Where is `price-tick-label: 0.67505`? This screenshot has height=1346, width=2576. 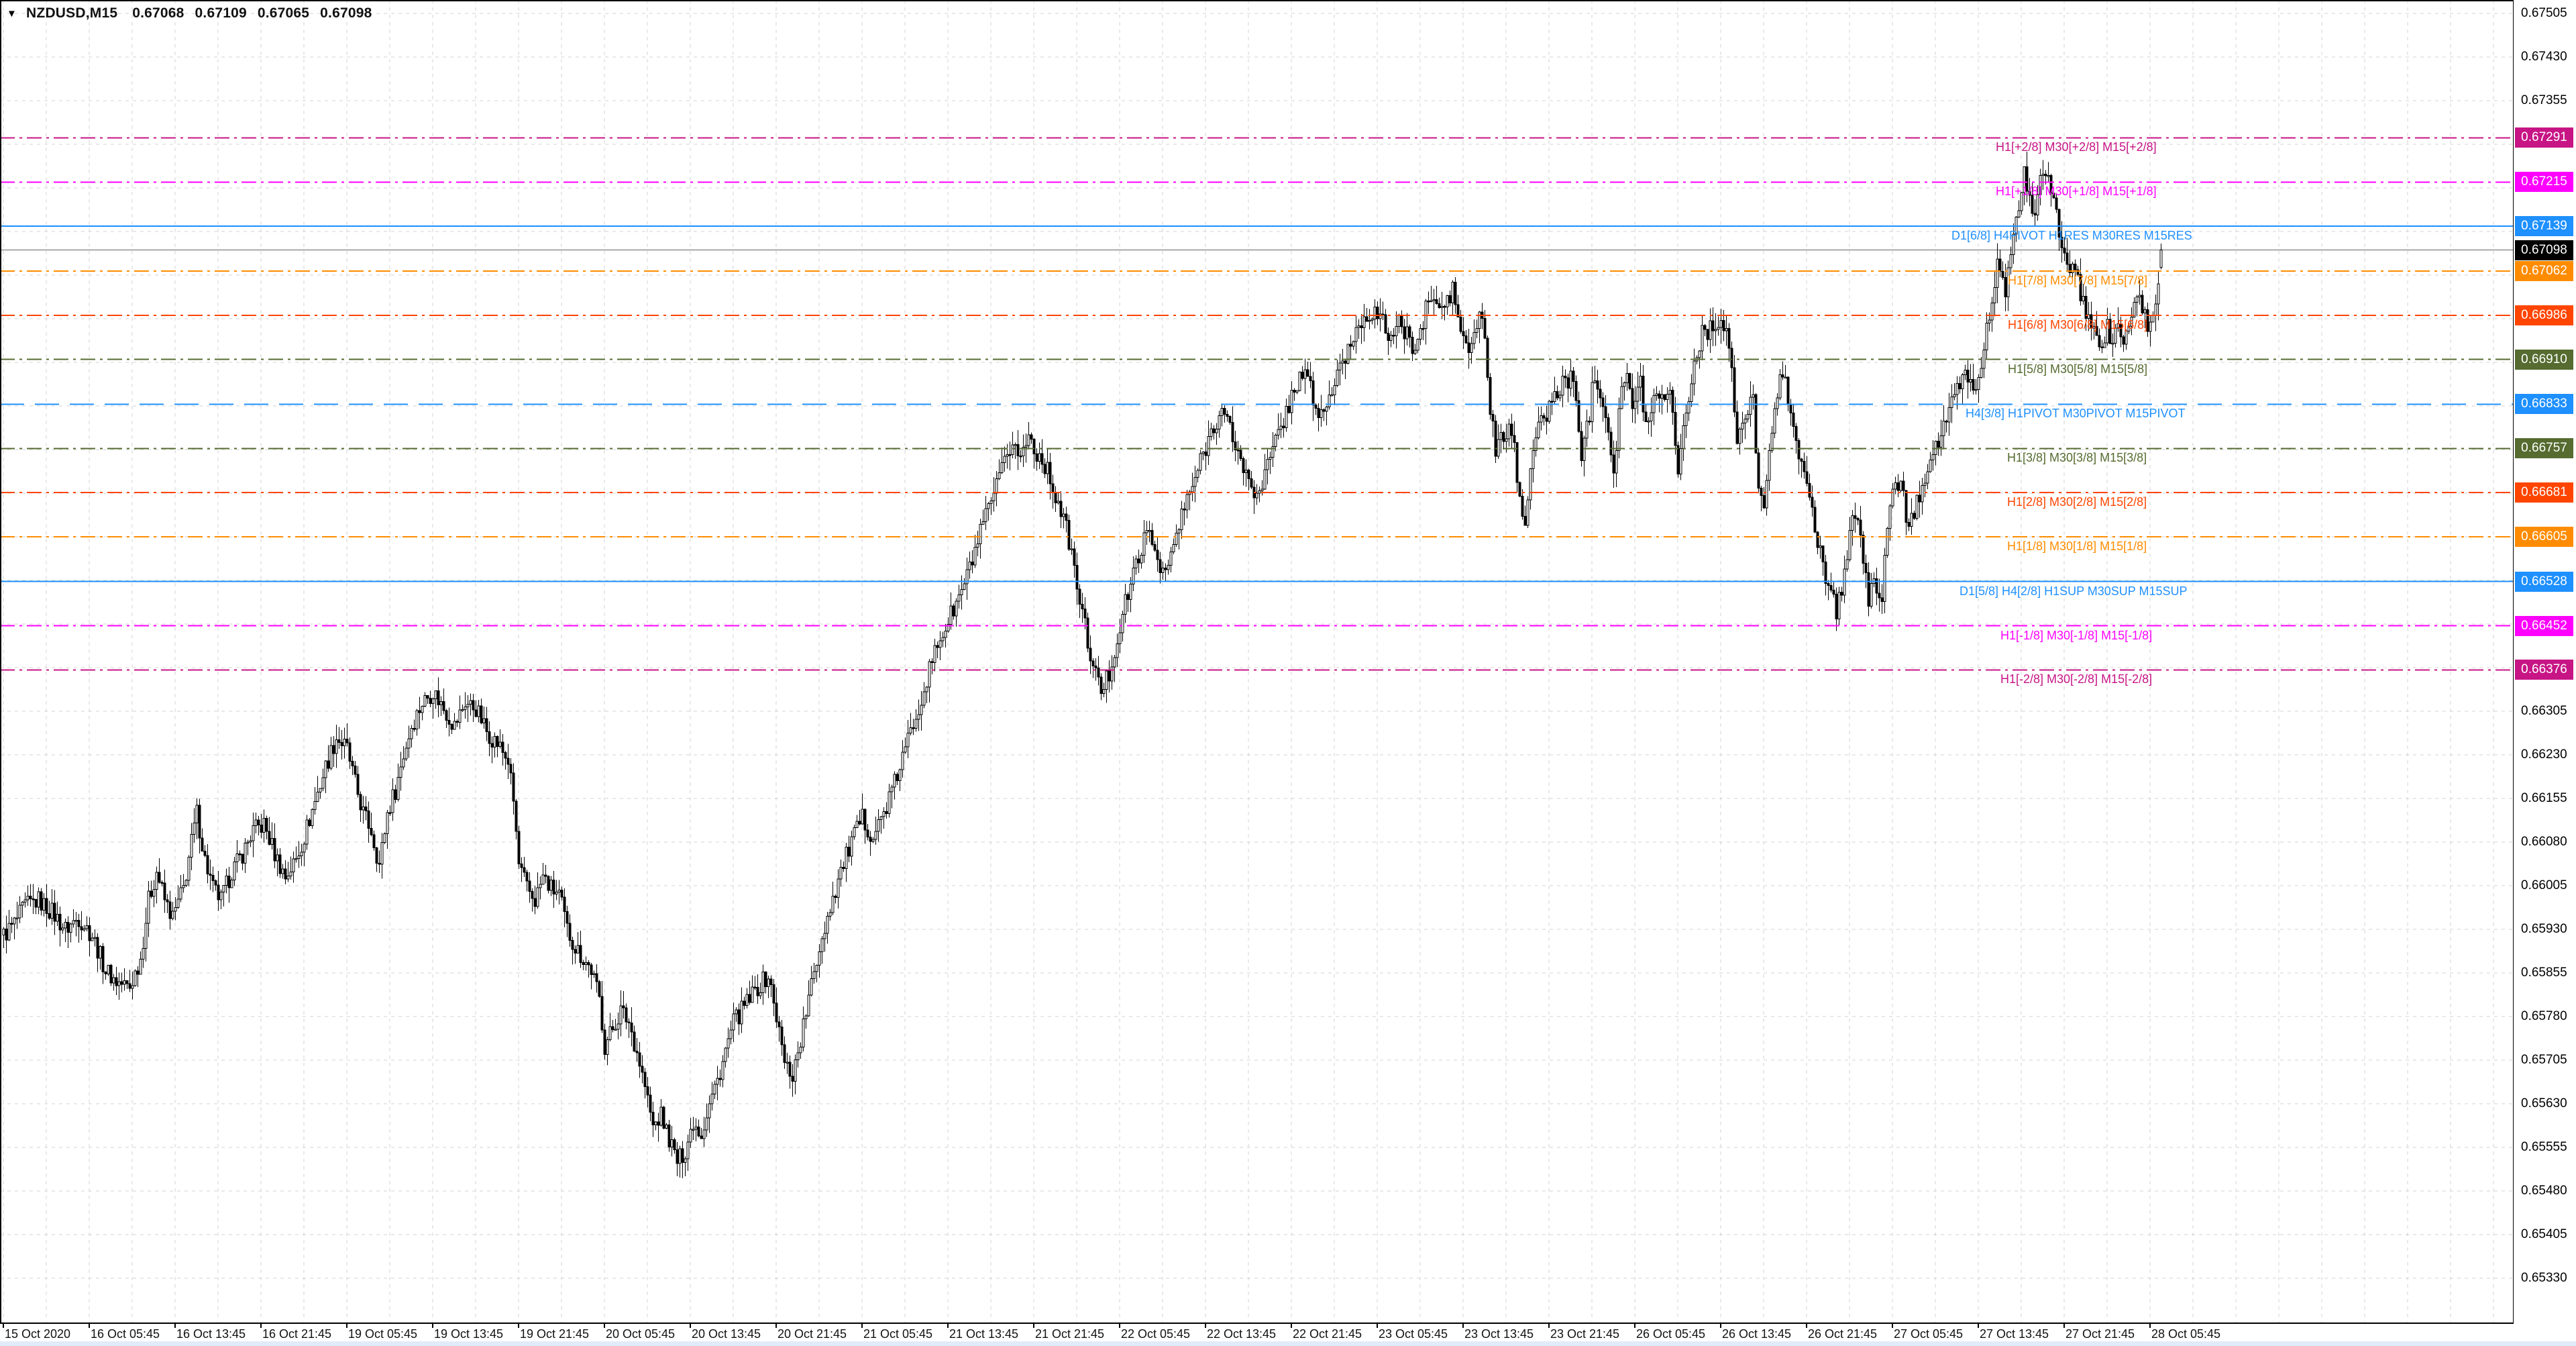 price-tick-label: 0.67505 is located at coordinates (2544, 13).